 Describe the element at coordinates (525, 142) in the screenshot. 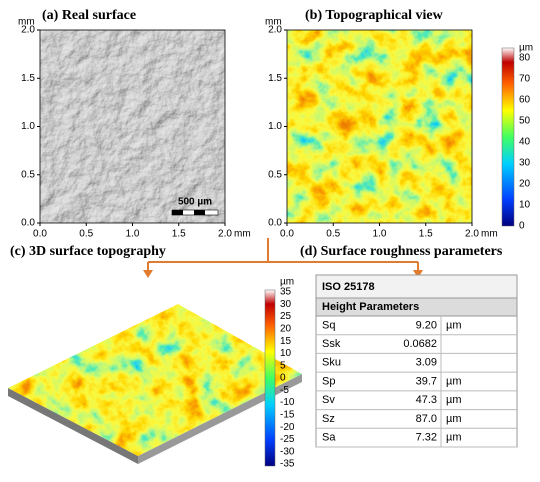

I see `colorbar-tick-label: 40` at that location.